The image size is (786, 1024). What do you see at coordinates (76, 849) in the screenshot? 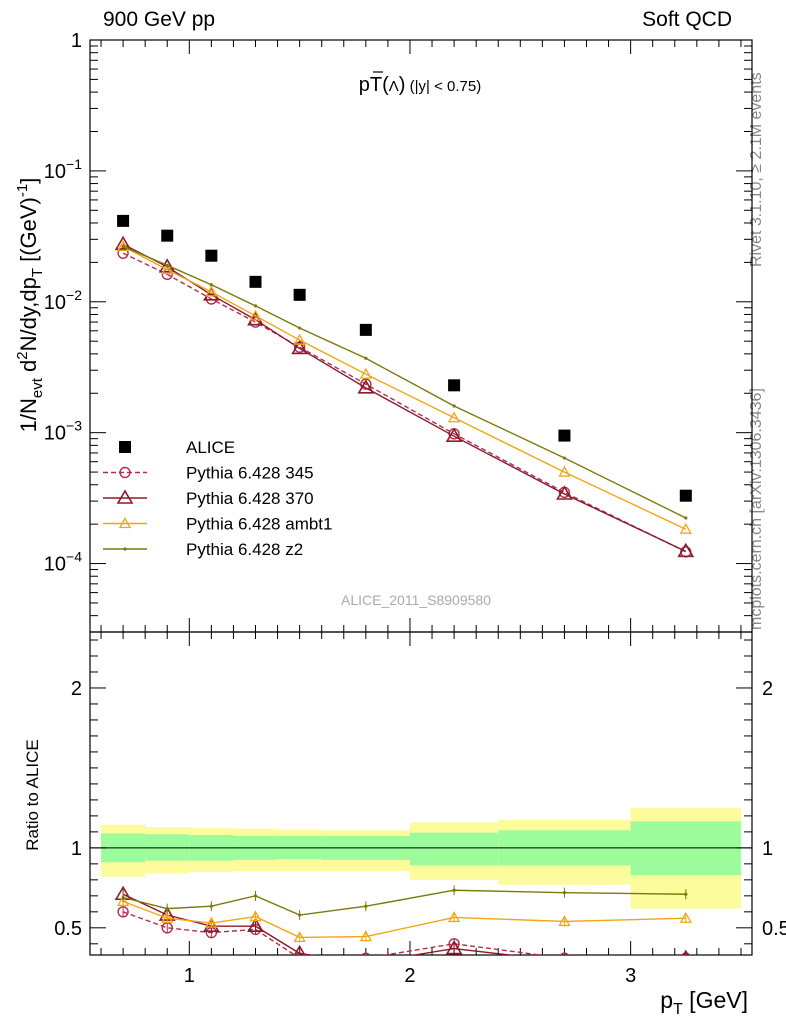
I see `ratio-y-tick-label: 1` at bounding box center [76, 849].